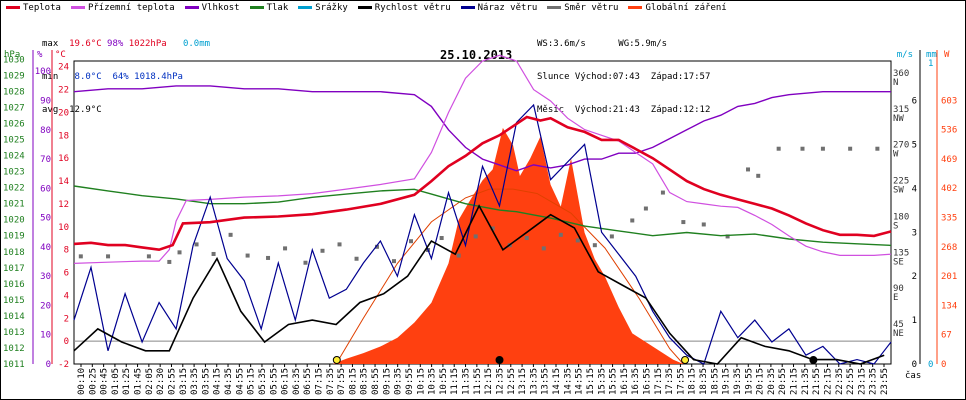 This screenshot has height=400, width=966. Describe the element at coordinates (323, 8) in the screenshot. I see `legend-item: Srážky` at that location.